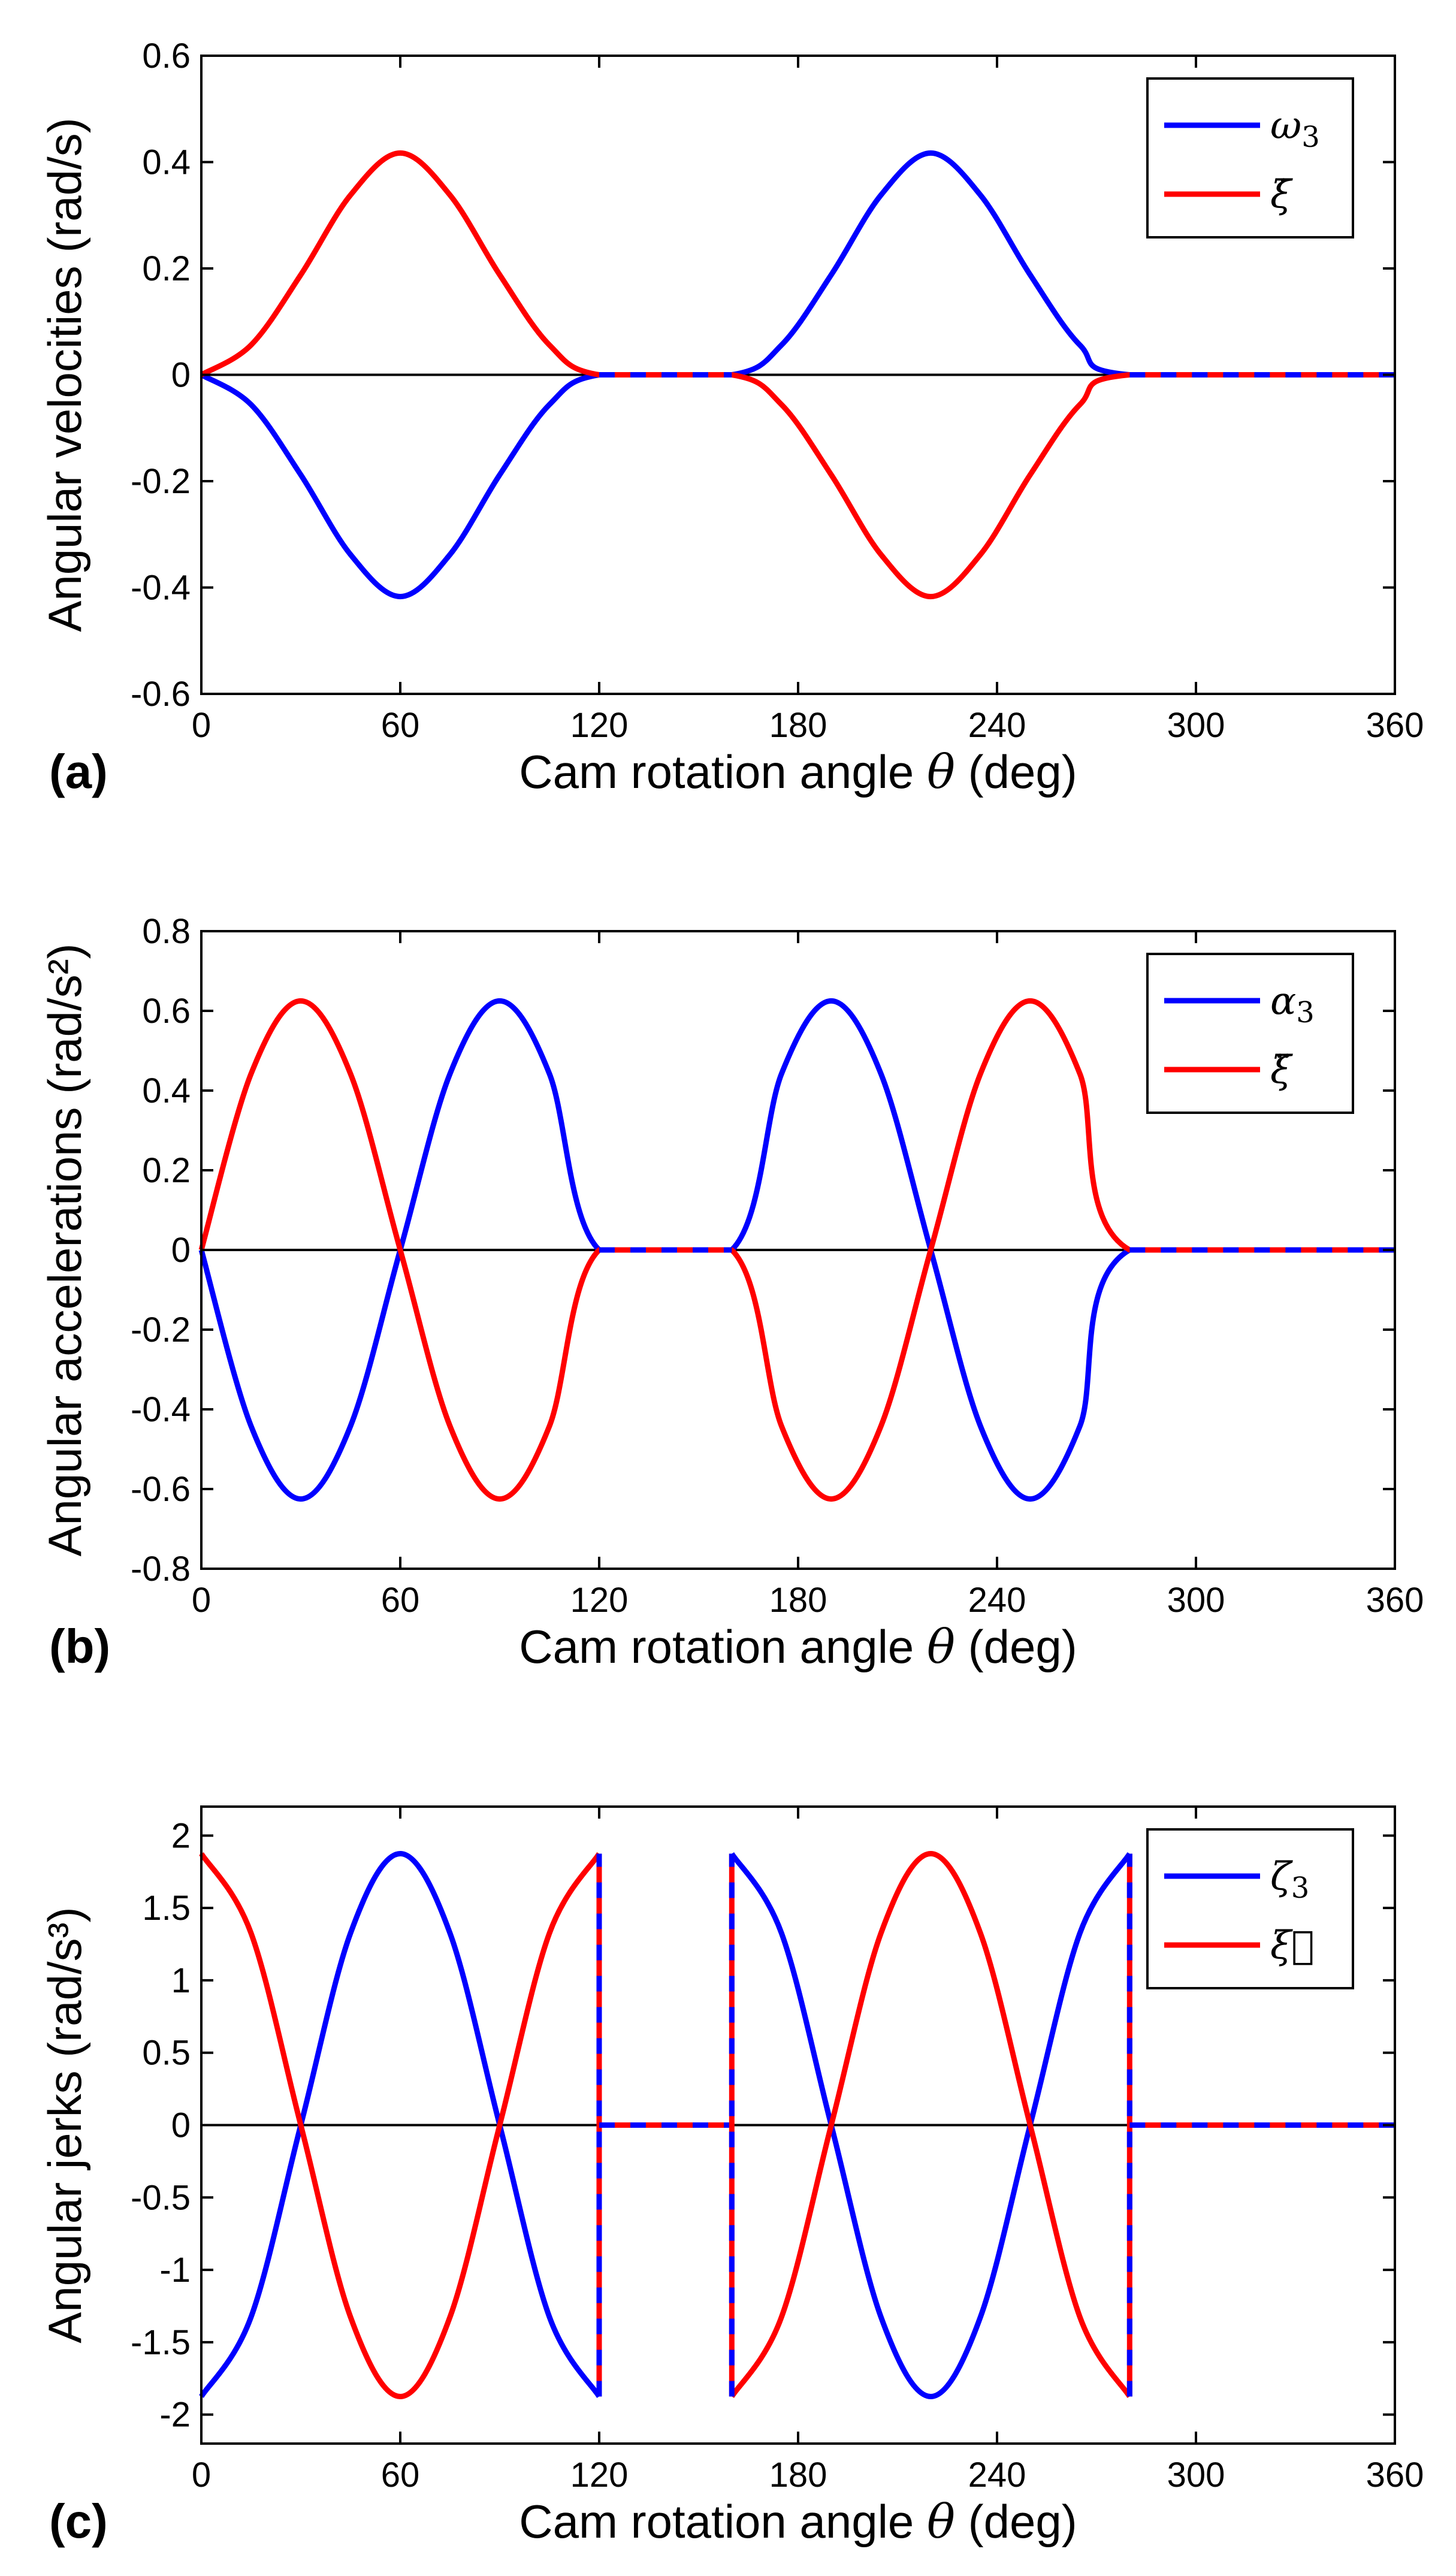 This screenshot has height=2576, width=1456. I want to click on y-tick-label: -1, so click(175, 2271).